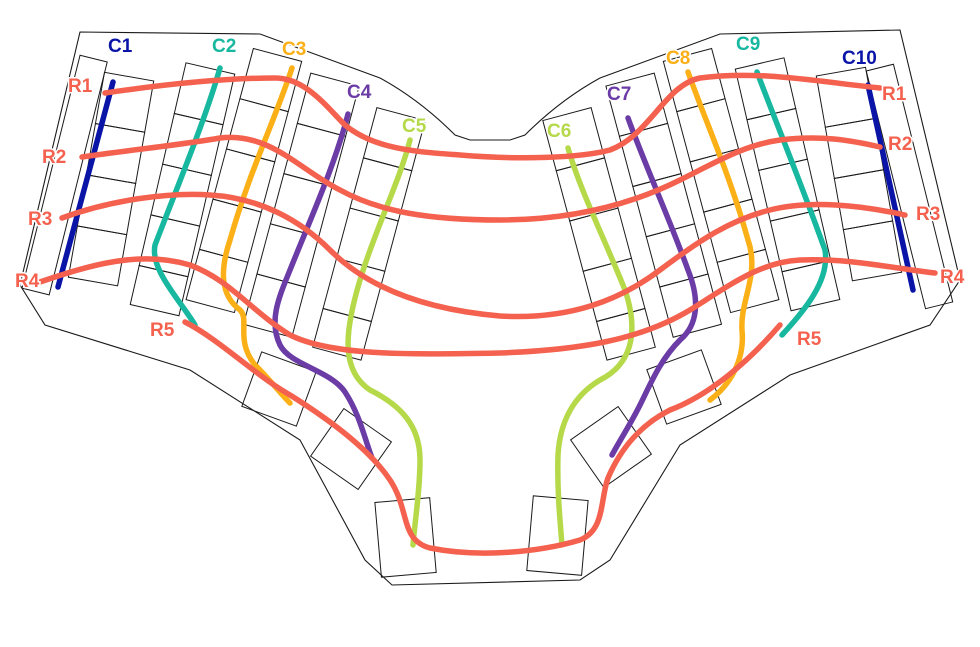  Describe the element at coordinates (40, 219) in the screenshot. I see `row-label-left-r3: R3` at that location.